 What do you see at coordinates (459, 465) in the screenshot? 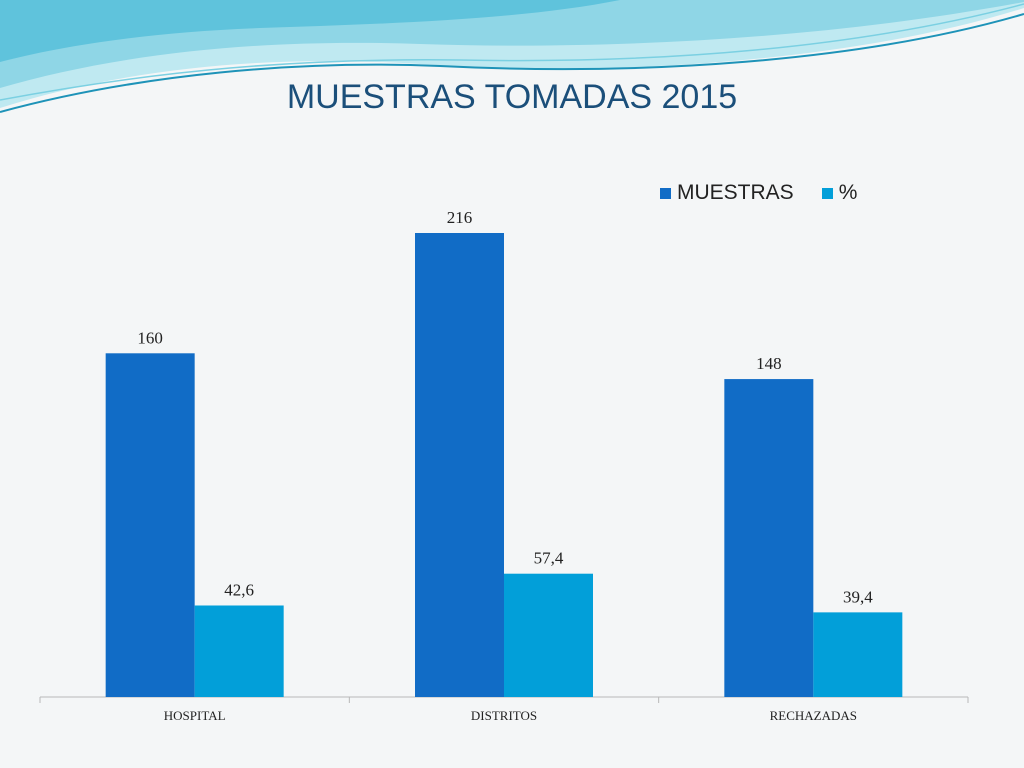
I see `bar-distritos-muestras` at bounding box center [459, 465].